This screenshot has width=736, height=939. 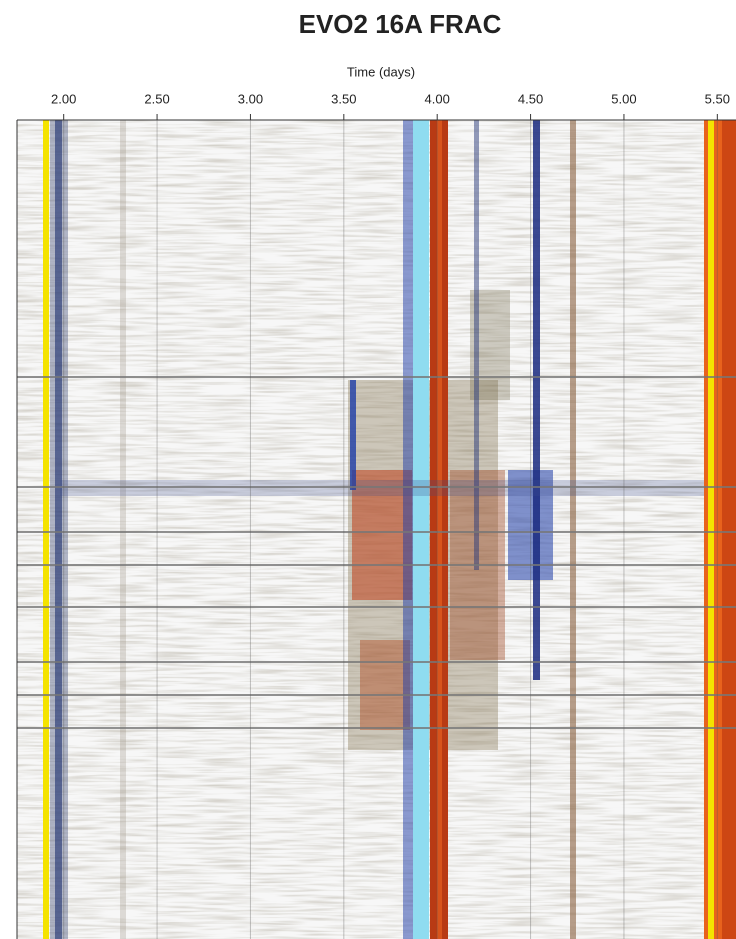 I want to click on chart-title: EVO2 16A FRAC, so click(x=400, y=24).